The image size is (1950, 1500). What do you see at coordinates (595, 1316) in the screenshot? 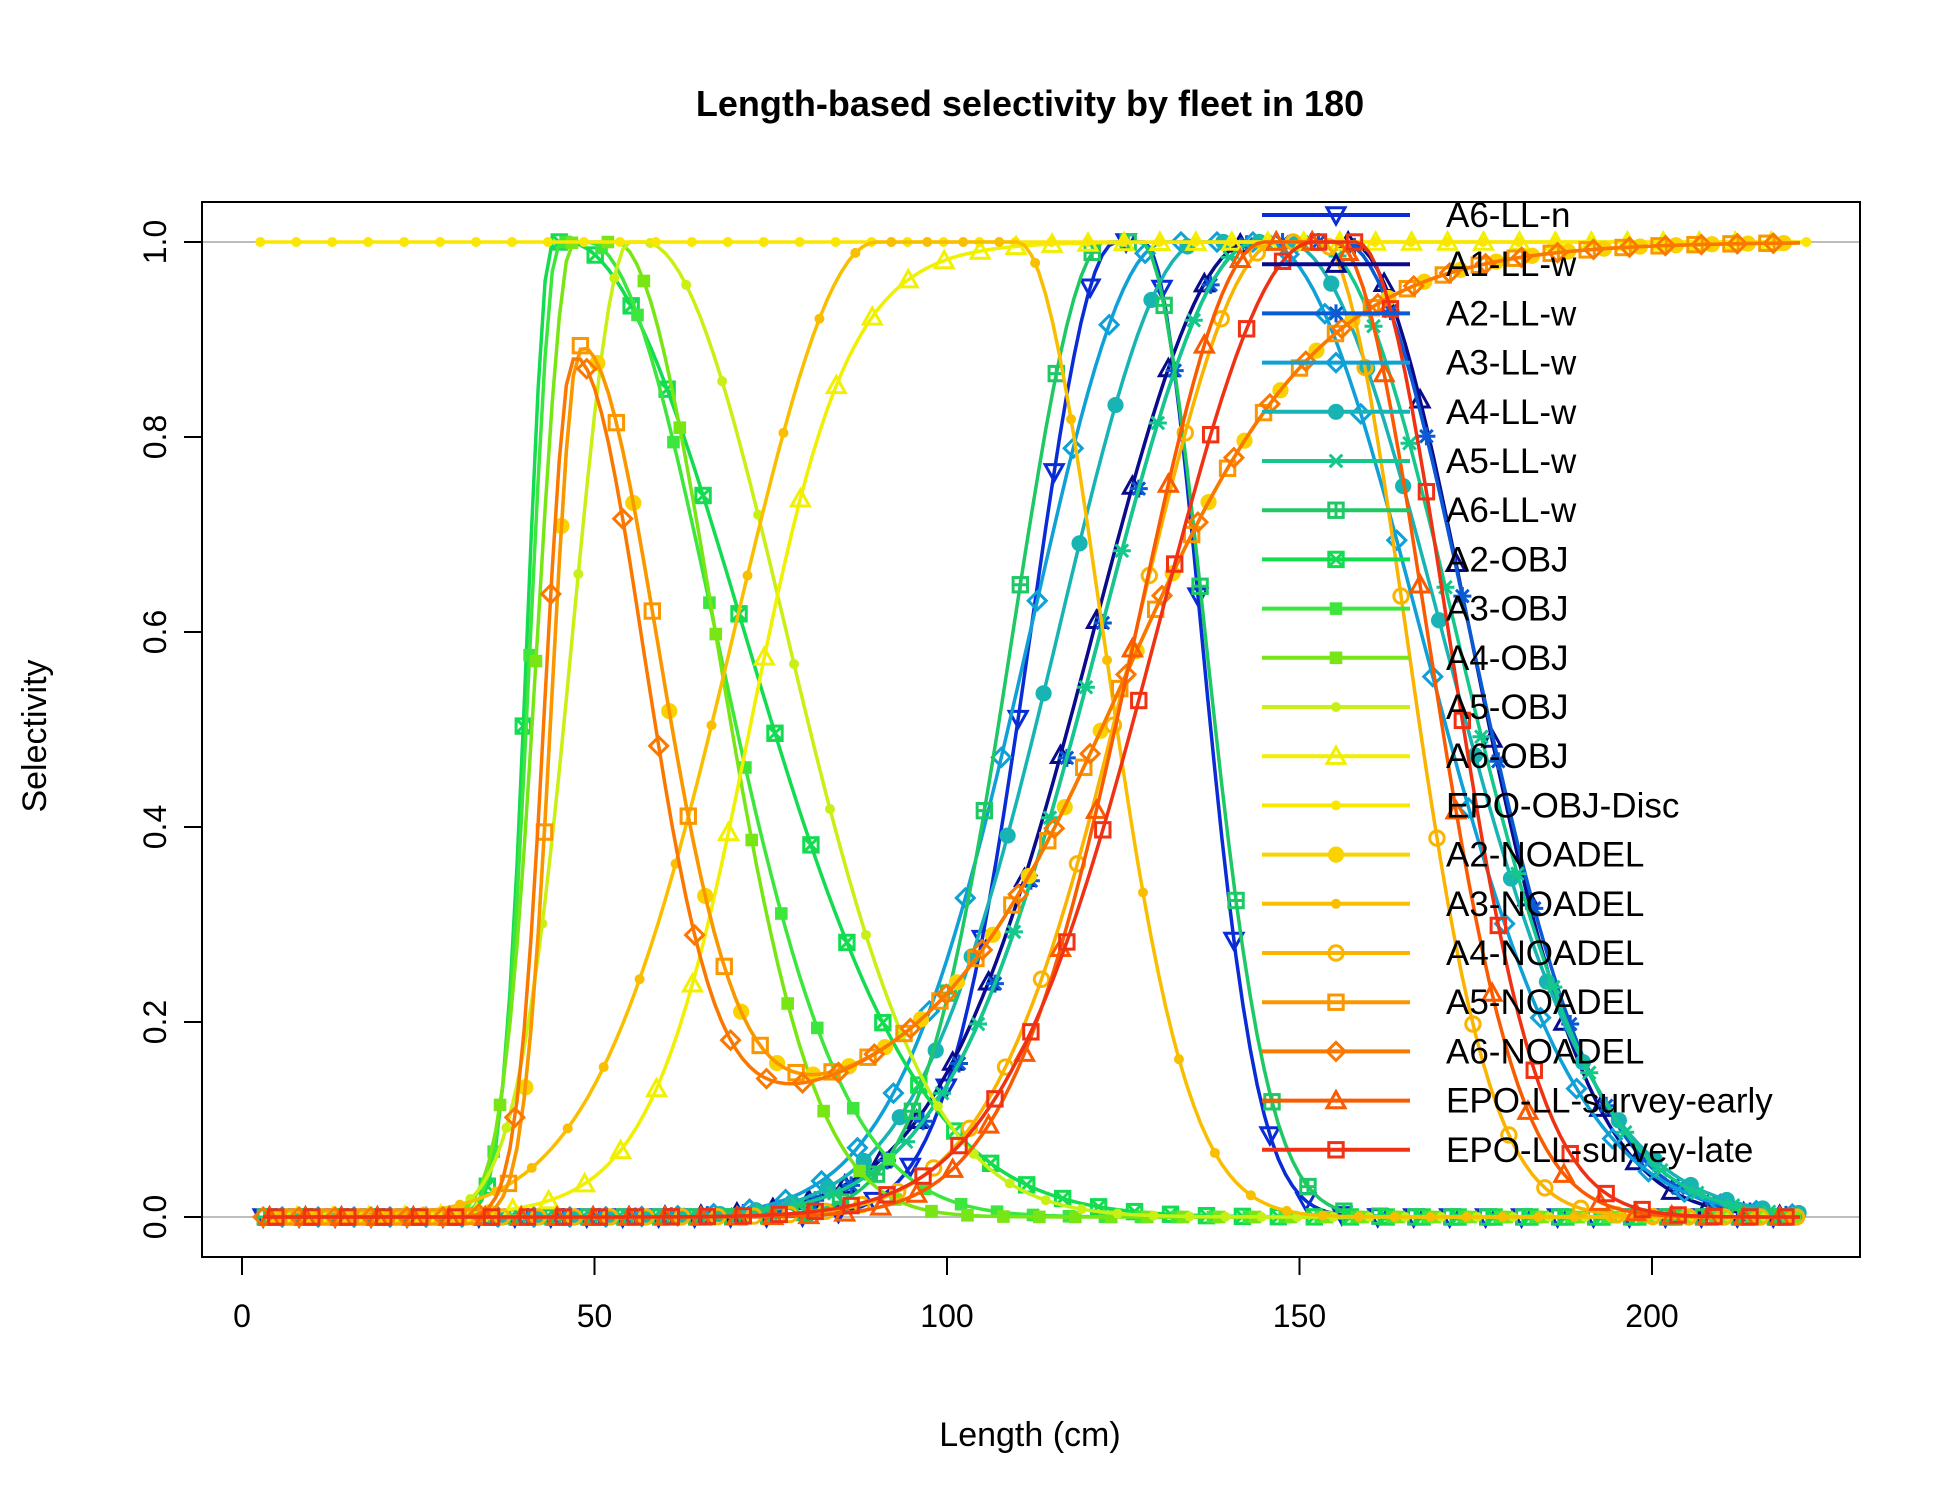
I see `x-tick-label: 50` at bounding box center [595, 1316].